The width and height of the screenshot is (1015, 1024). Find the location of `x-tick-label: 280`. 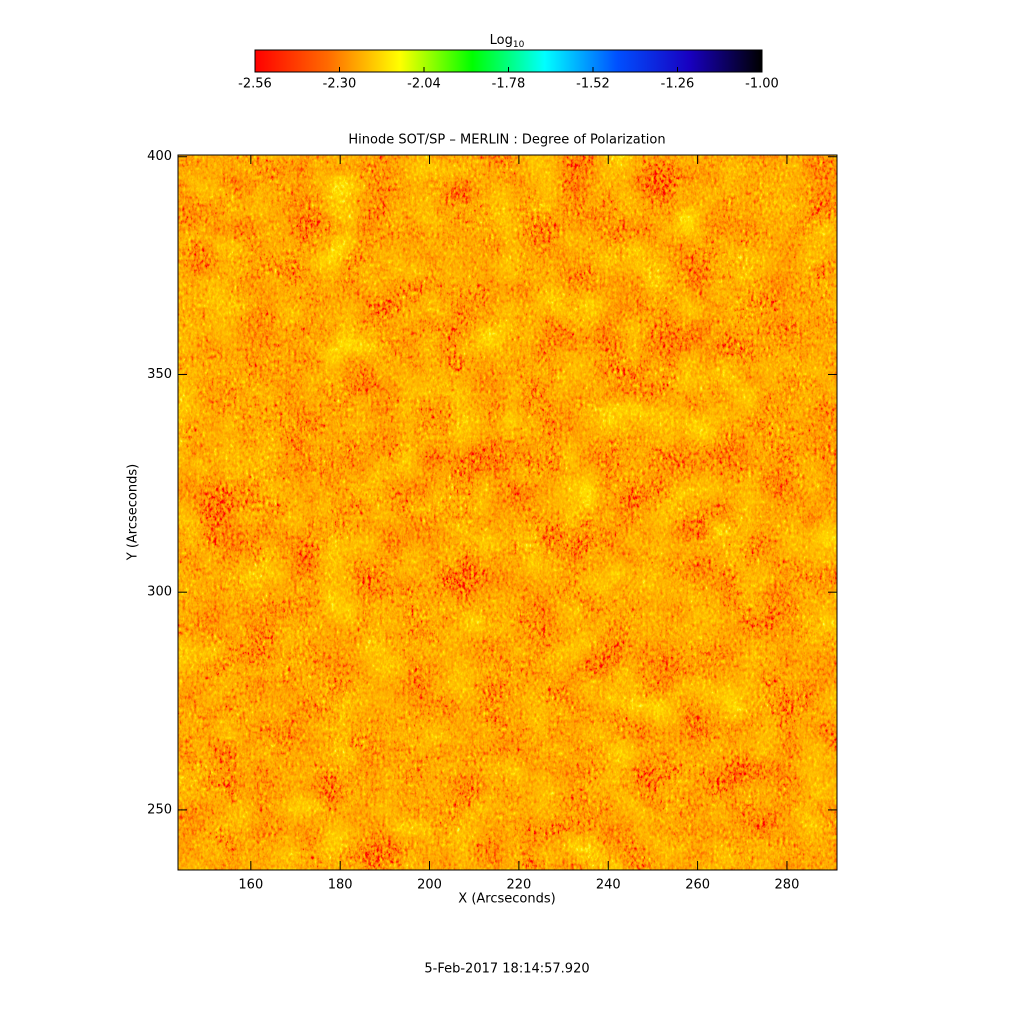

x-tick-label: 280 is located at coordinates (787, 885).